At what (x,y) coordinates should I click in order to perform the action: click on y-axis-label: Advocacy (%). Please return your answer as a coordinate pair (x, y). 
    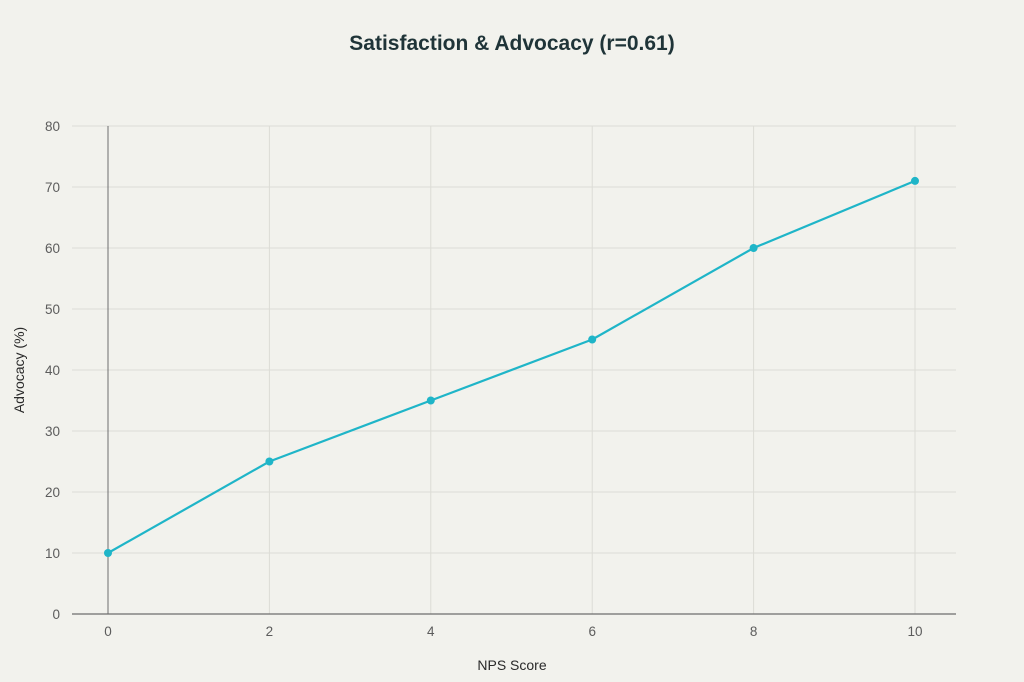
    Looking at the image, I should click on (19, 370).